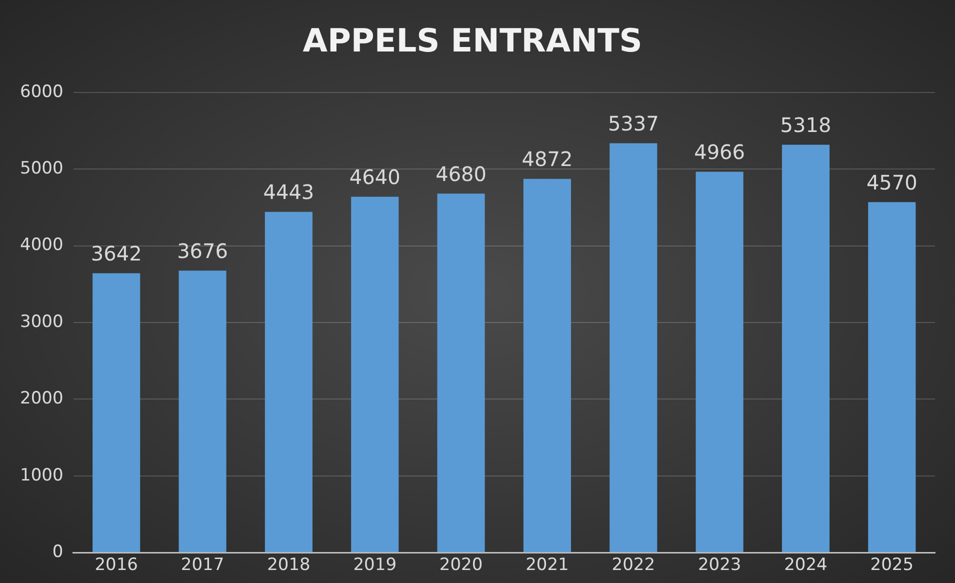 Image resolution: width=955 pixels, height=583 pixels. What do you see at coordinates (461, 565) in the screenshot?
I see `x-tick-label: 2020` at bounding box center [461, 565].